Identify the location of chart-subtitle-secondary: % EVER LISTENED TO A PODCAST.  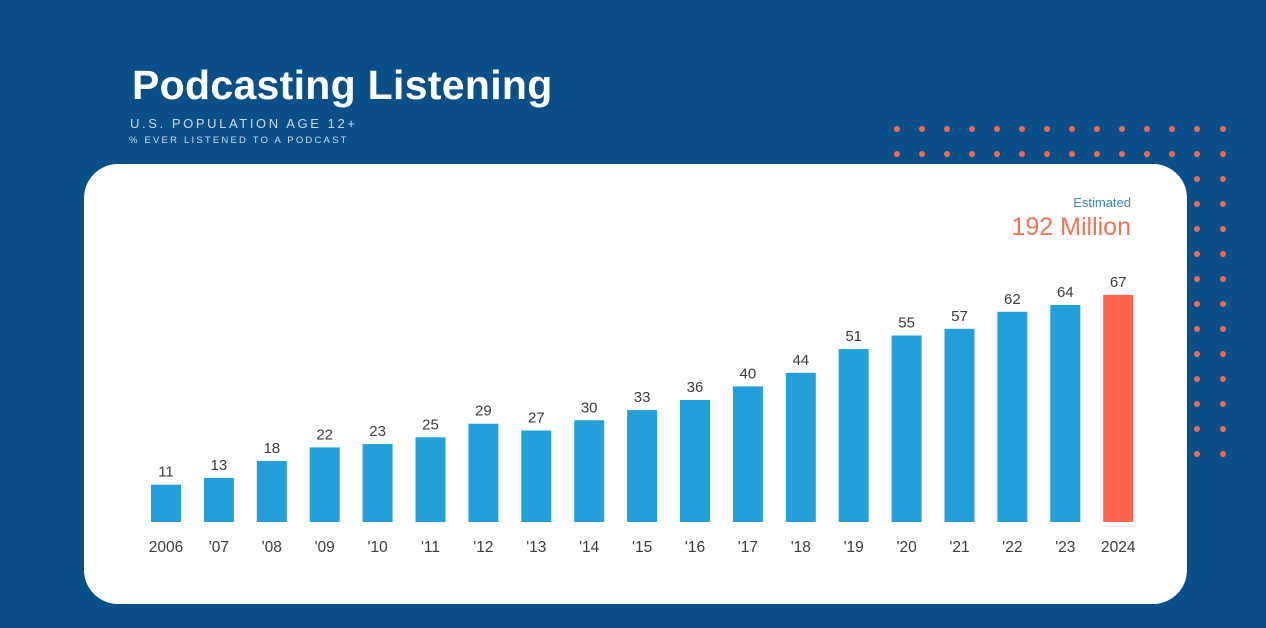
(239, 140).